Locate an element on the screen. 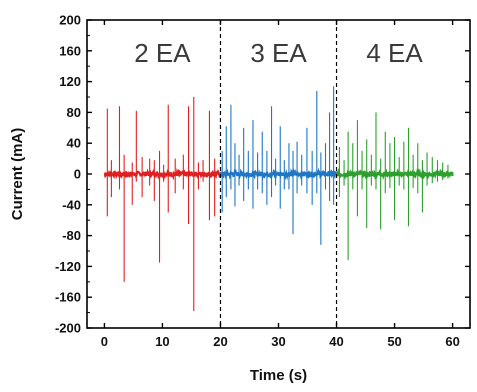 Image resolution: width=477 pixels, height=392 pixels. x-axis-label: Time (s) is located at coordinates (278, 375).